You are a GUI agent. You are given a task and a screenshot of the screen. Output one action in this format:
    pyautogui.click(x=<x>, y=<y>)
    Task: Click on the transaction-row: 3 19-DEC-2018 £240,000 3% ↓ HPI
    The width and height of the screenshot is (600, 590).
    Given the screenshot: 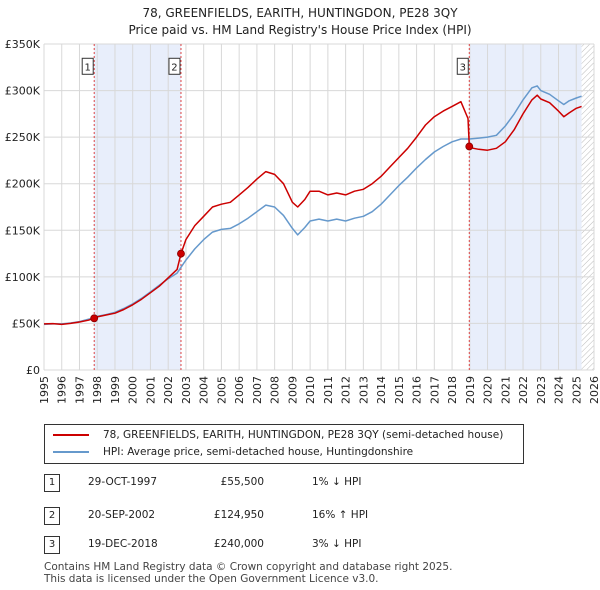 What is the action you would take?
    pyautogui.click(x=314, y=546)
    